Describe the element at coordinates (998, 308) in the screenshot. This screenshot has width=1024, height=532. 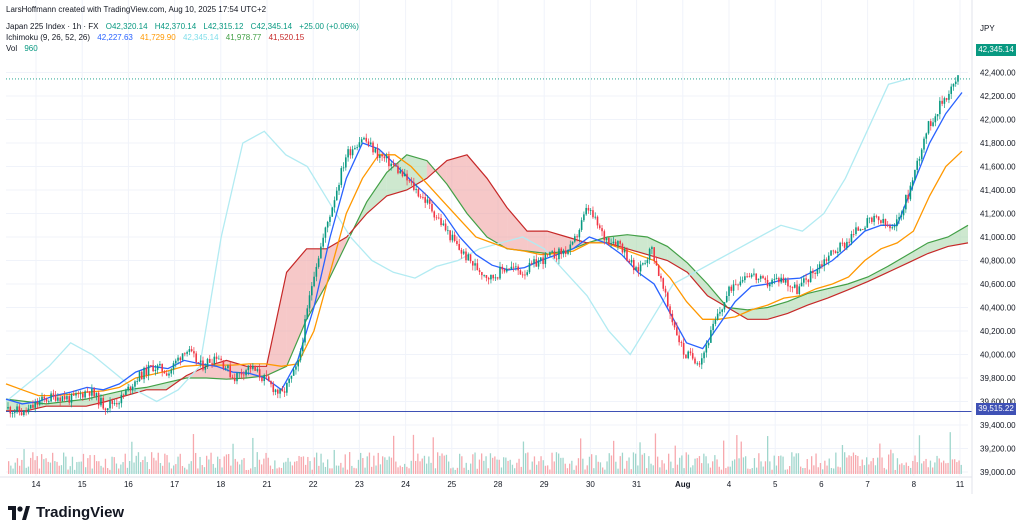
I see `y-tick-label: 40,400.00` at that location.